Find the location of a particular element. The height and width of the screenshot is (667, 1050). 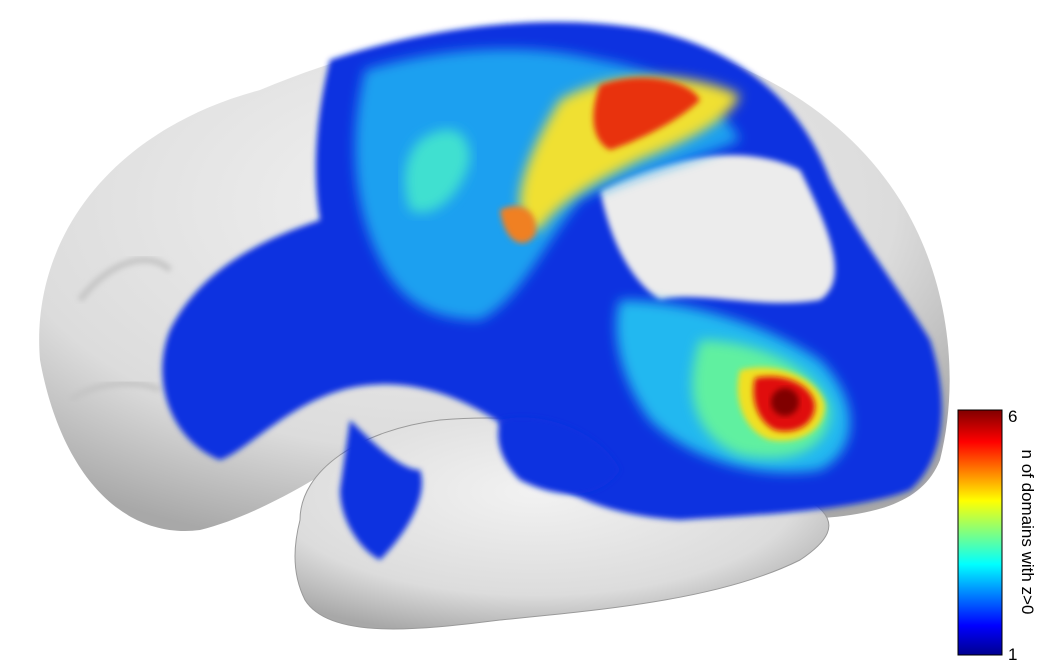

colorbar-max-label: 6 is located at coordinates (1012, 416).